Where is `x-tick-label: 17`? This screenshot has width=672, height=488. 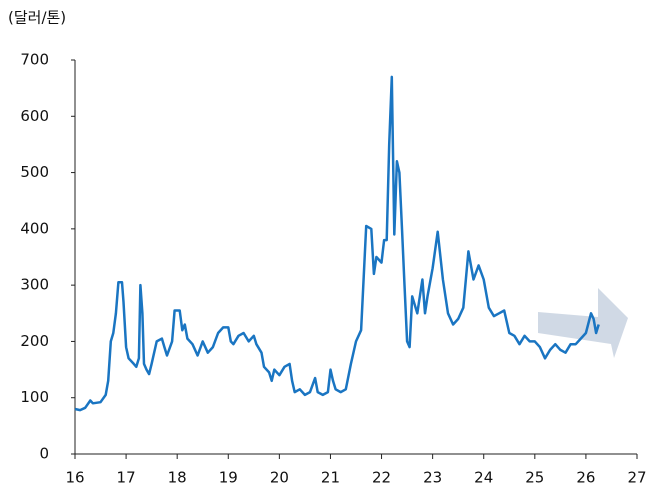
x-tick-label: 17 is located at coordinates (126, 478).